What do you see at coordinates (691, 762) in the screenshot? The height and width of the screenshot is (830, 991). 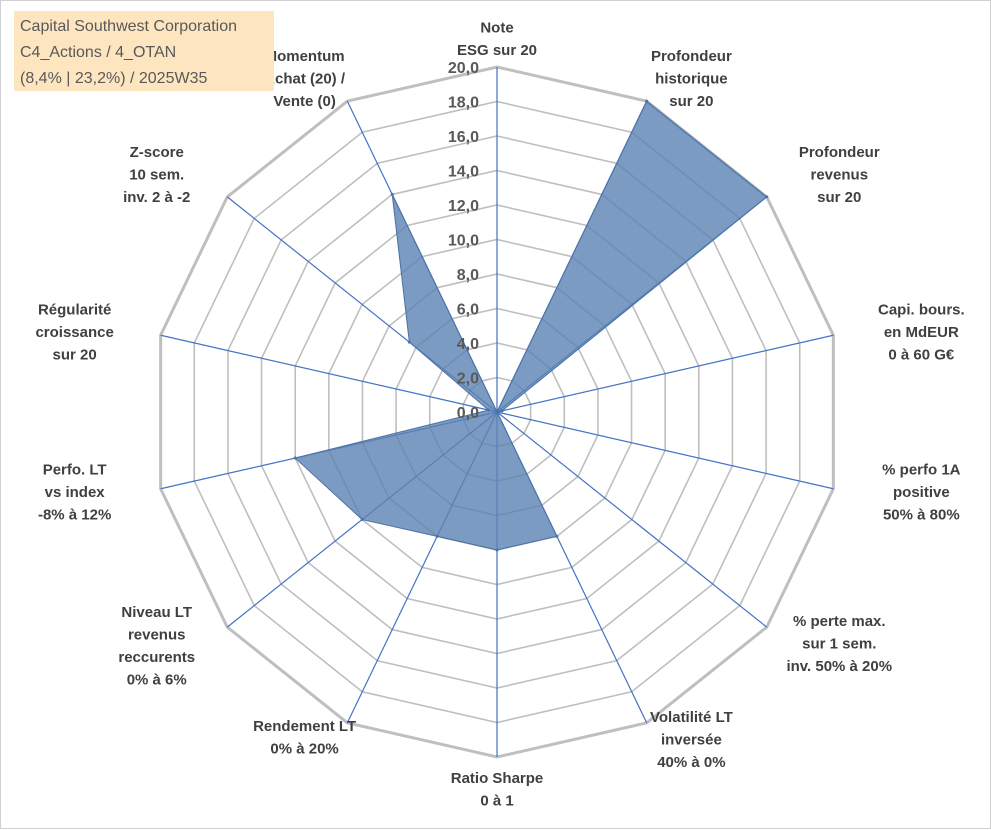 I see `category-label-line: 40% à 0%` at bounding box center [691, 762].